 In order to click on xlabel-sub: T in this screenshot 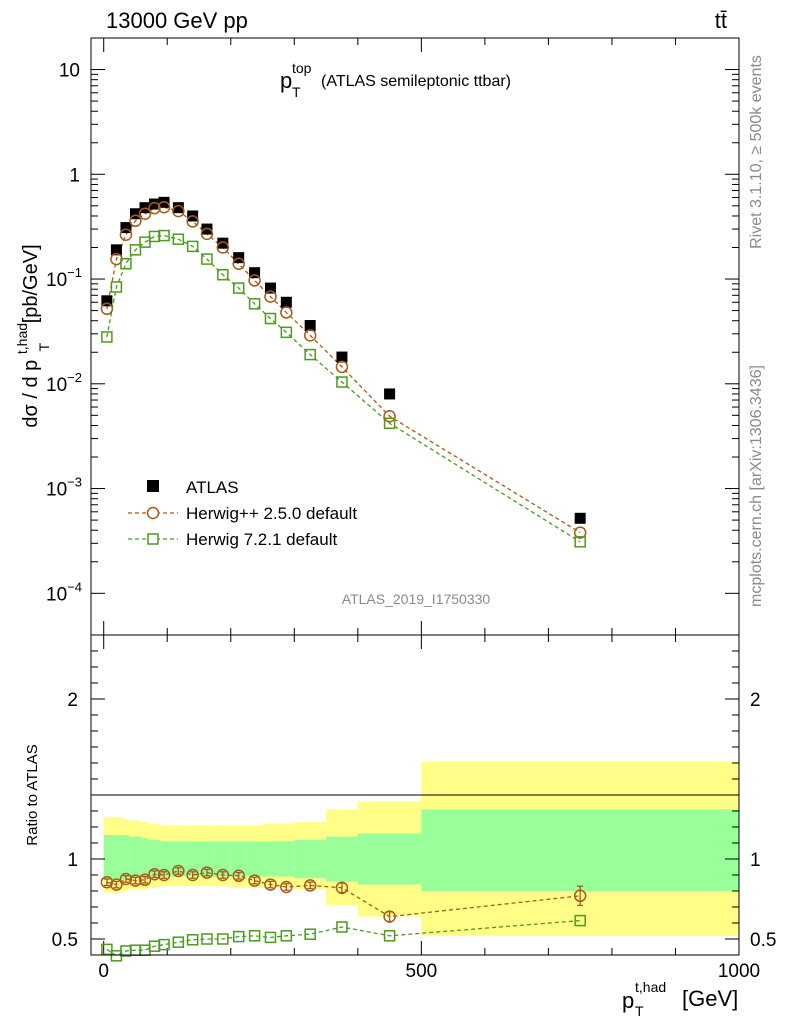, I will do `click(639, 1011)`.